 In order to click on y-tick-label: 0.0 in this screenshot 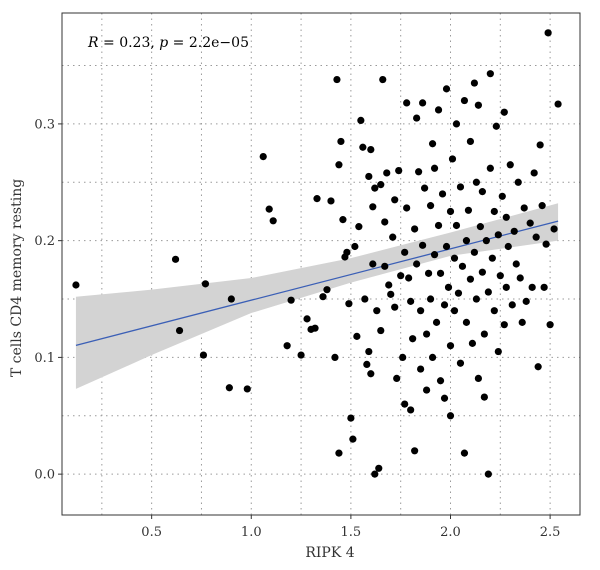, I will do `click(44, 475)`.